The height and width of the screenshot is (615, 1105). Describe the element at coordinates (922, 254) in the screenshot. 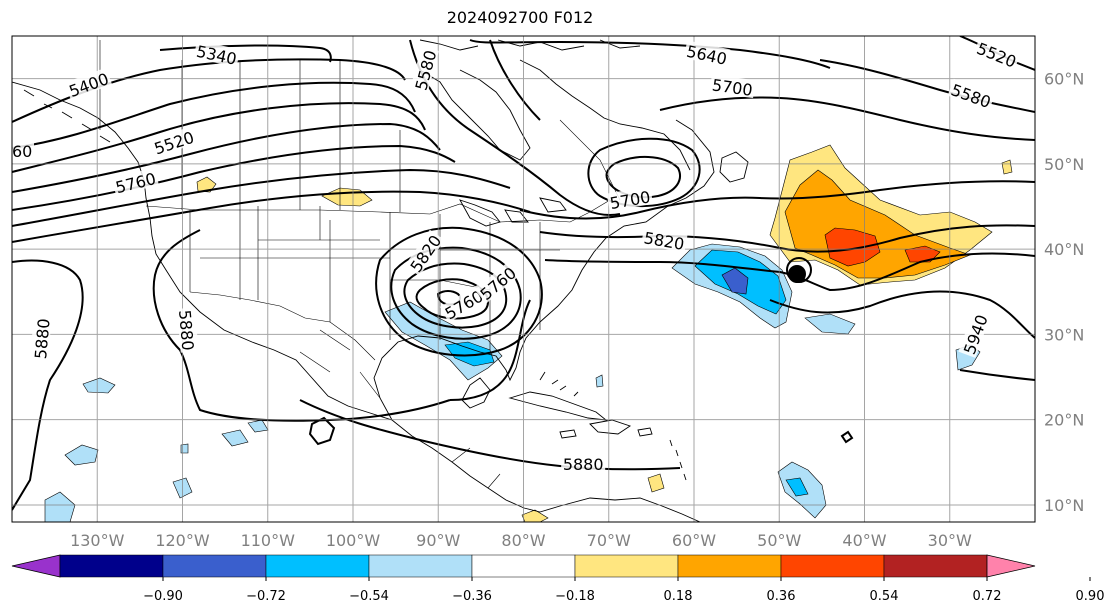

I see `shade-positive-atlantic-core2` at that location.